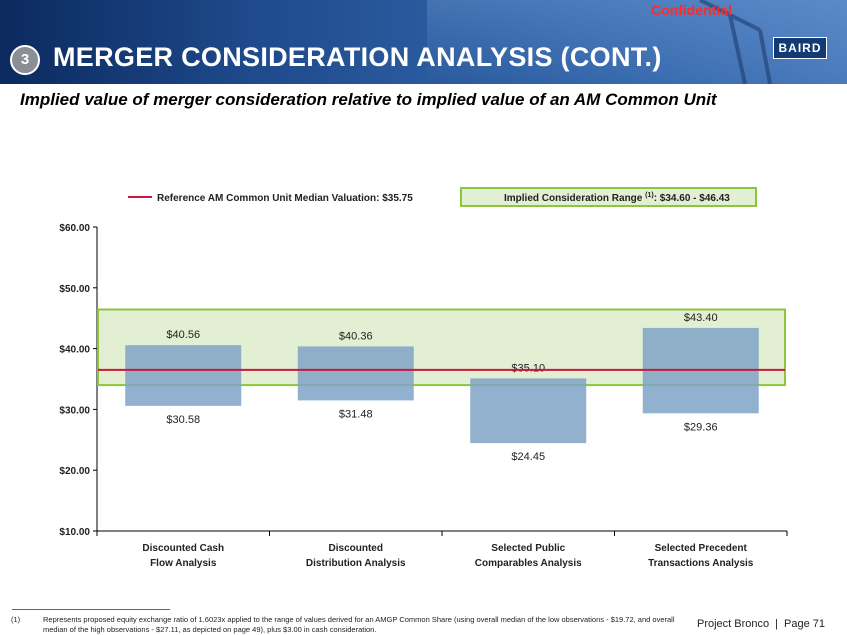 This screenshot has width=847, height=635. What do you see at coordinates (442, 533) in the screenshot?
I see `x-axis-ticks` at bounding box center [442, 533].